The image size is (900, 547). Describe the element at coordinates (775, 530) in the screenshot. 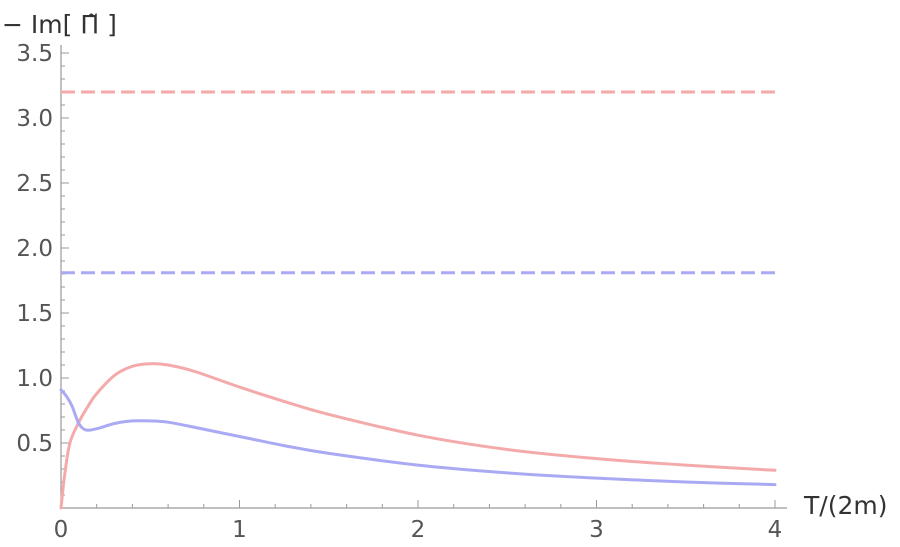

I see `x-tick-label: 4` at that location.